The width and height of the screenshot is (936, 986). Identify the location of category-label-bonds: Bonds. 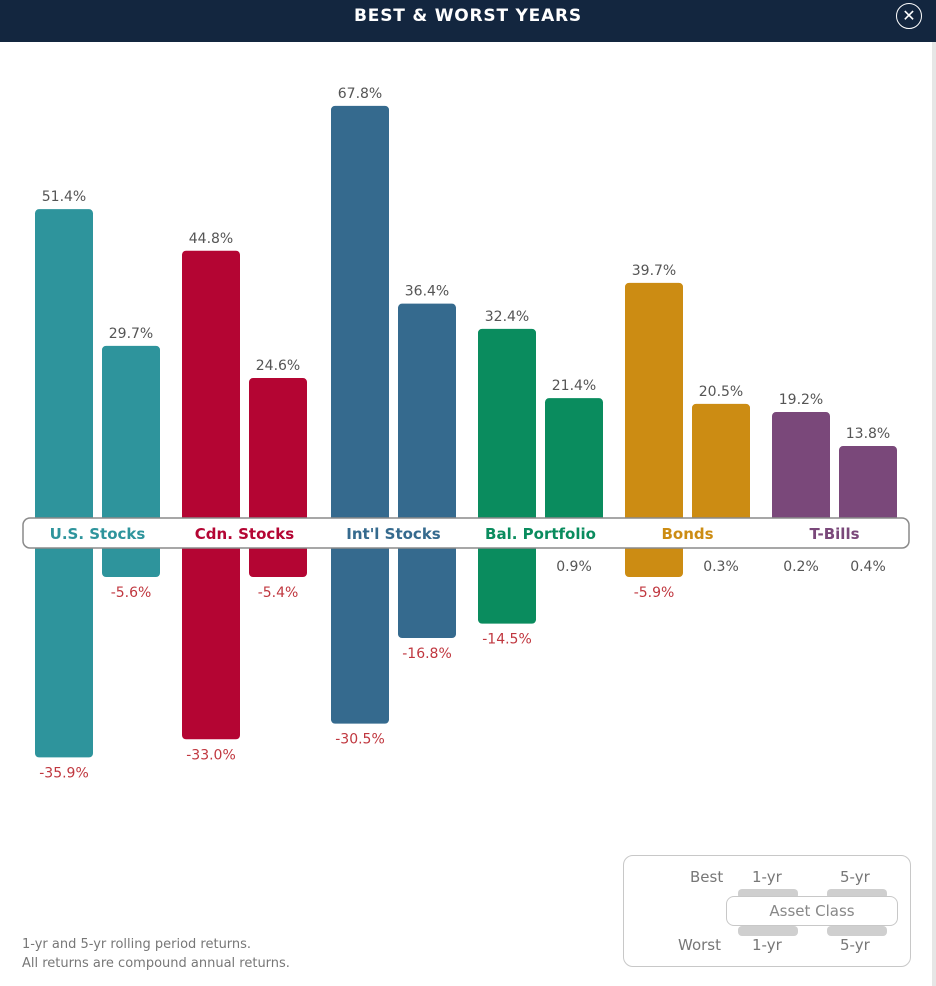
(687, 534).